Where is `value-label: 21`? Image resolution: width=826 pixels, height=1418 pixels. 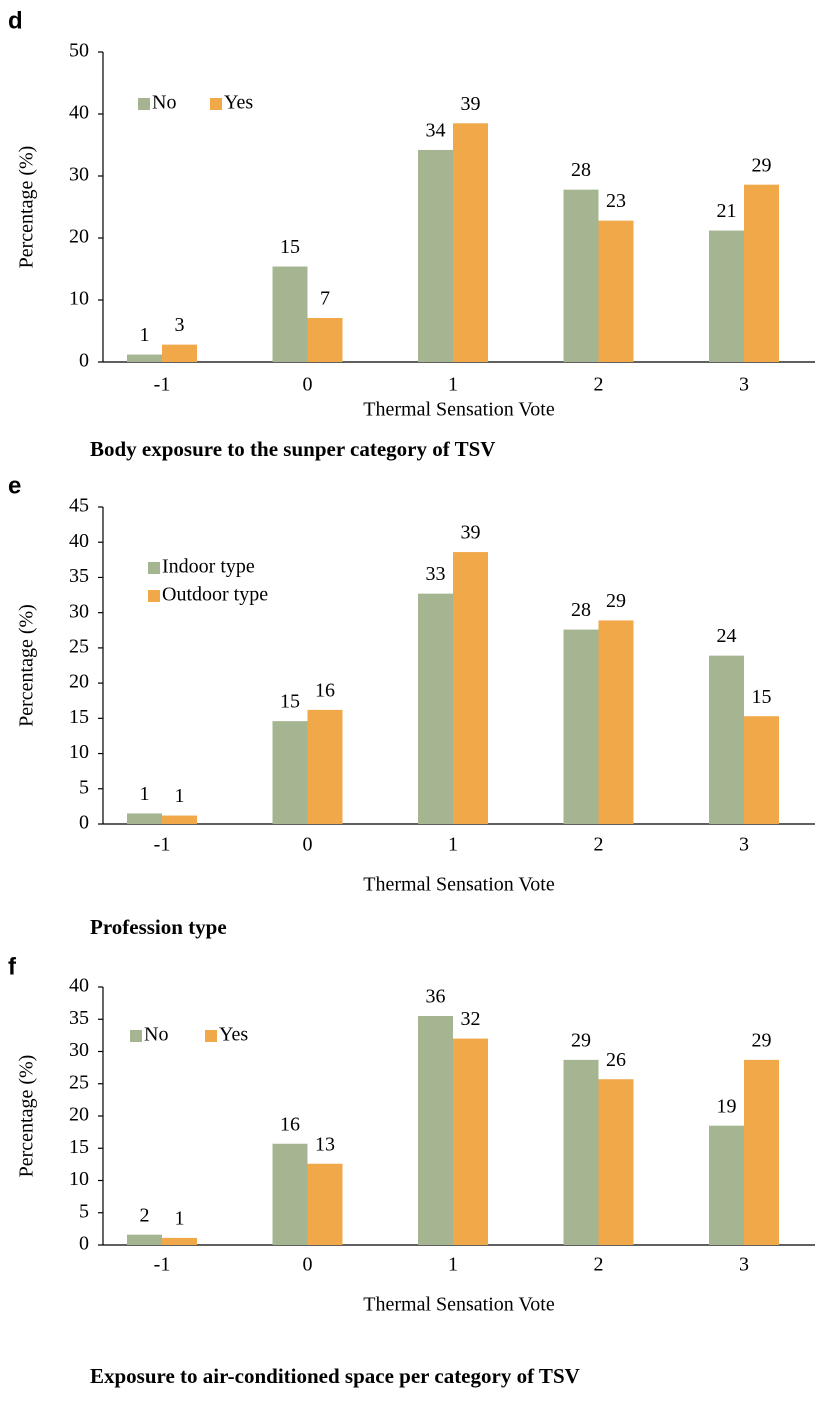 value-label: 21 is located at coordinates (727, 211).